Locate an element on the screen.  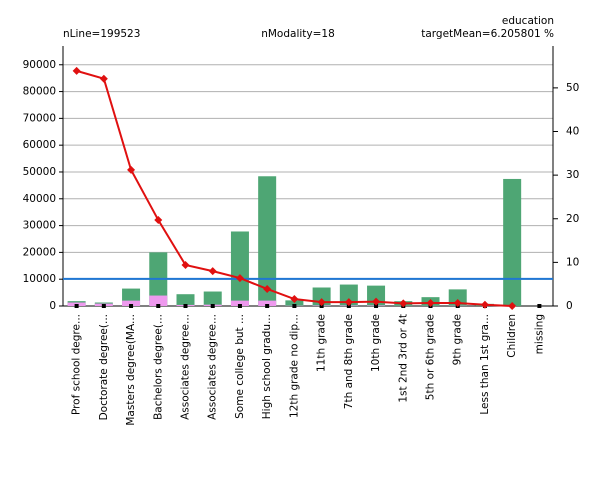
x-tick-label: Children is located at coordinates (512, 336).